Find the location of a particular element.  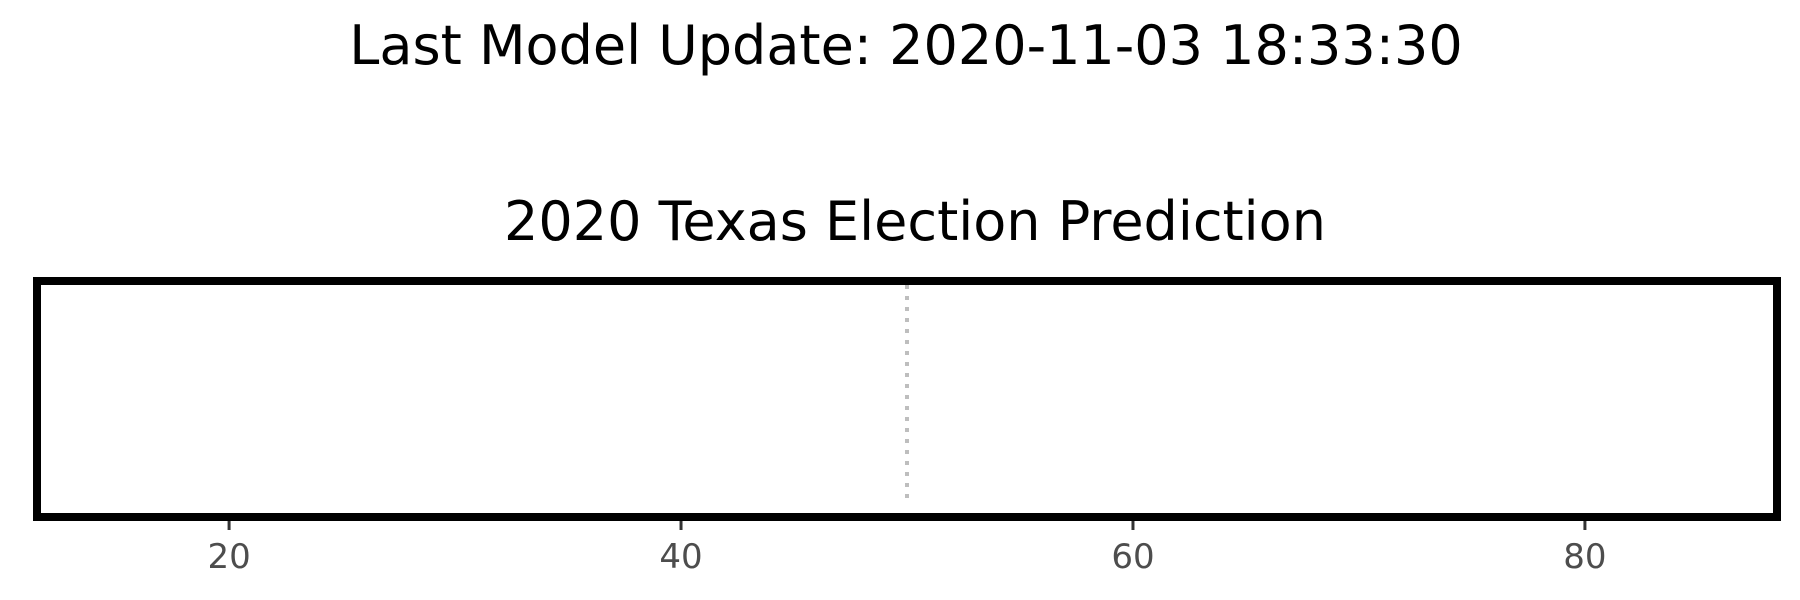

x-tick-label: 40 is located at coordinates (680, 557).